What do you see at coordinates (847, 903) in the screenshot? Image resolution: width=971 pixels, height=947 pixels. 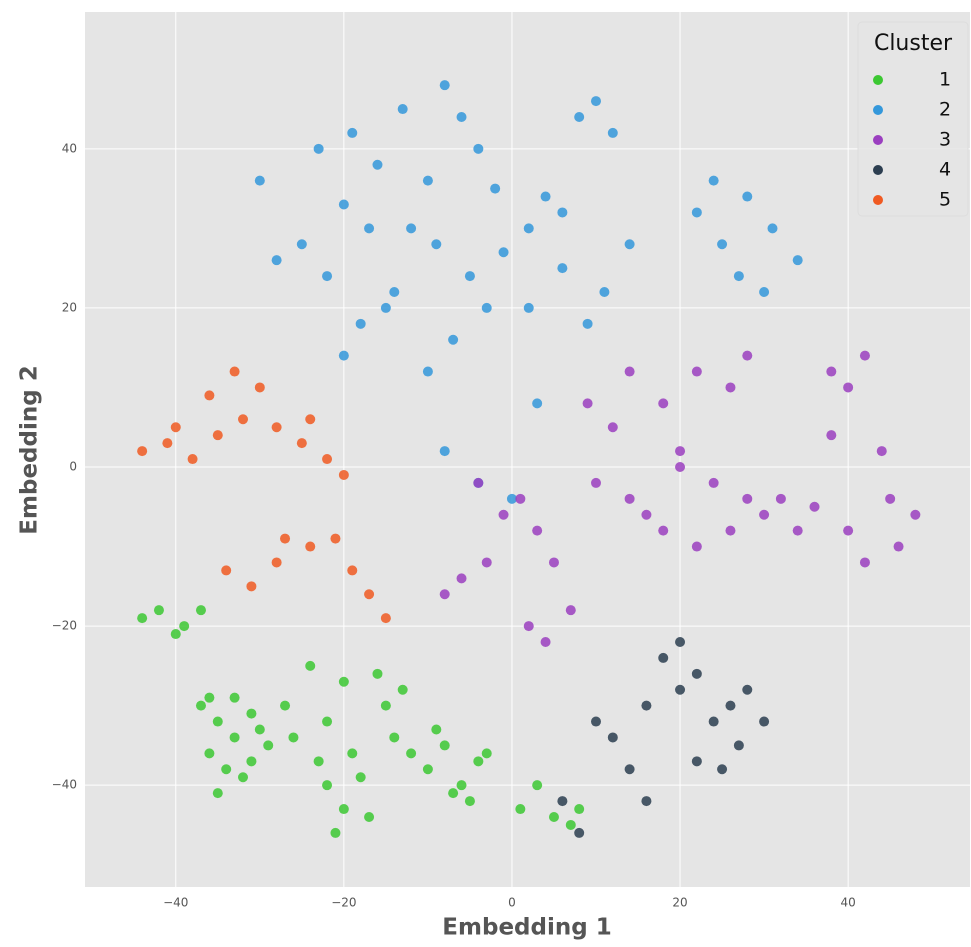 I see `x-tick-label: 40` at bounding box center [847, 903].